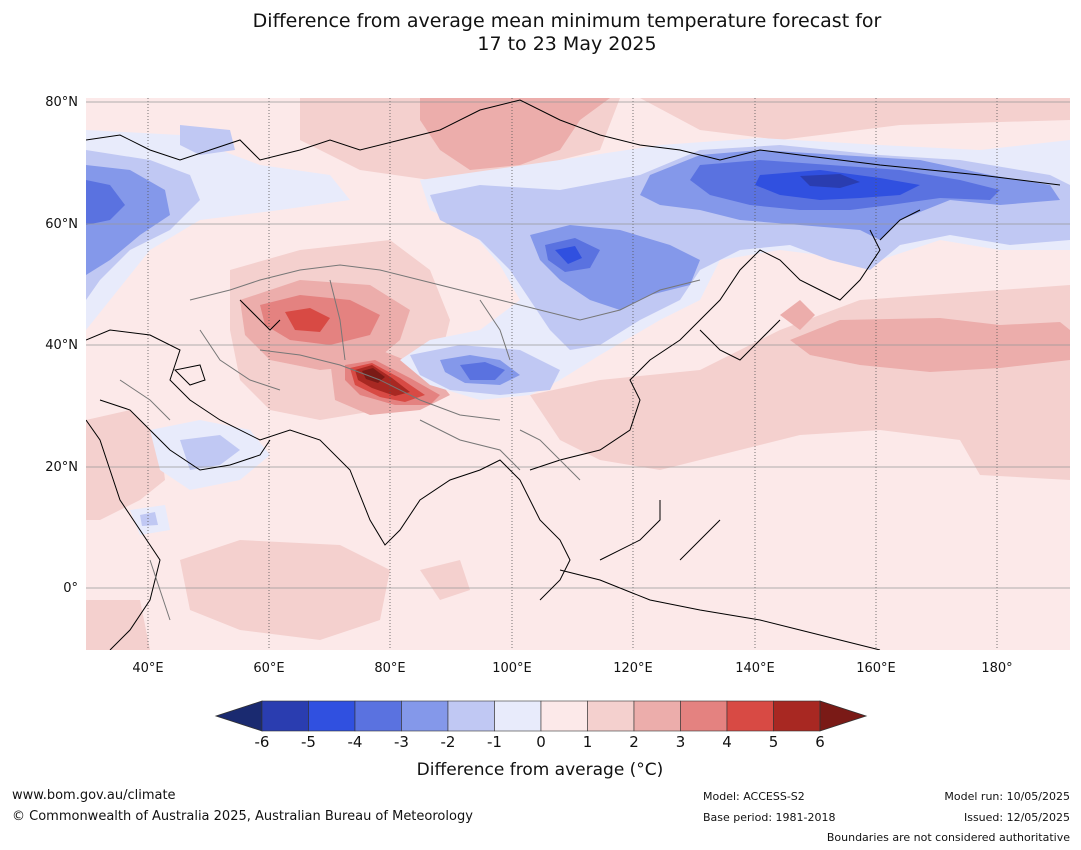  I want to click on colorbar-tick-label: -3, so click(401, 742).